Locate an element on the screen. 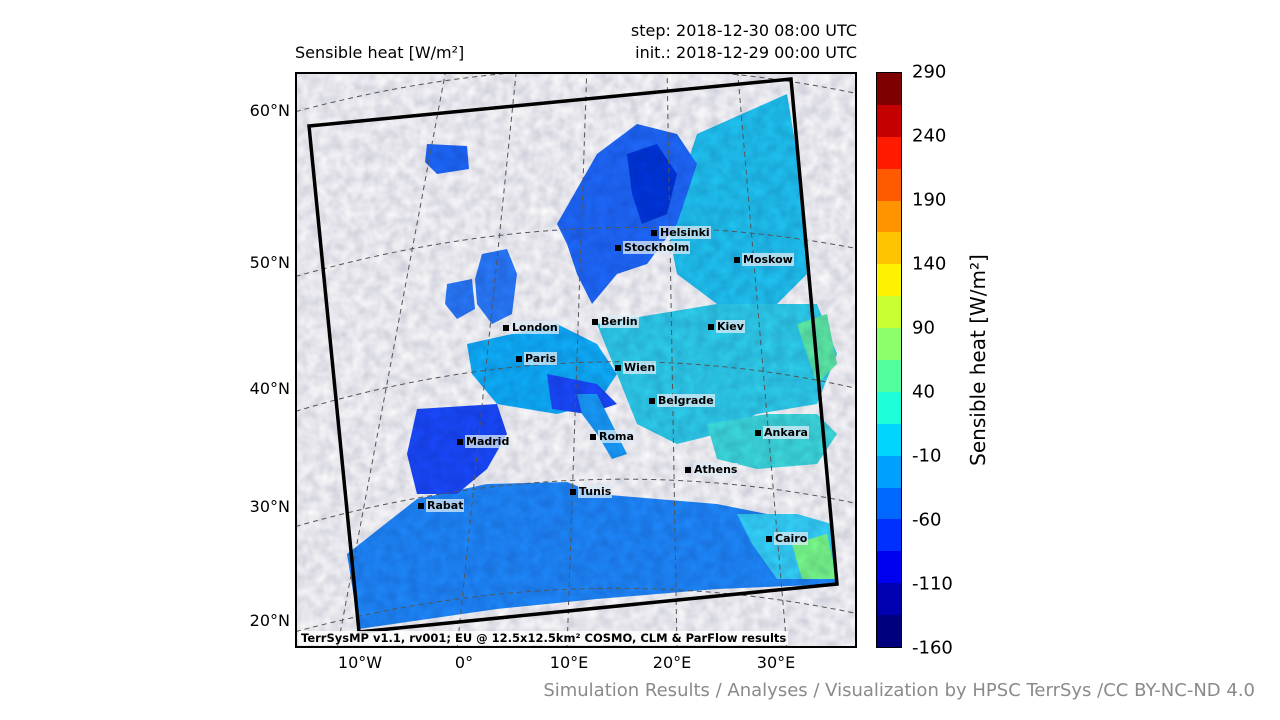 The image size is (1280, 720). city-stockholm: Stockholm is located at coordinates (653, 247).